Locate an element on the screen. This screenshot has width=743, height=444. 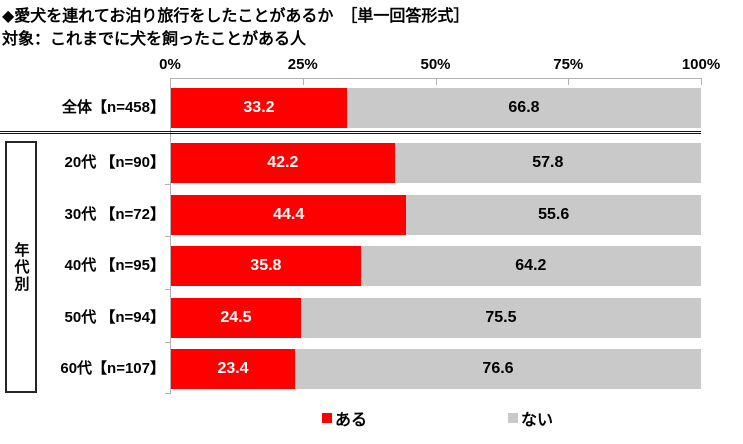
bar-segment-yes: 23.4 is located at coordinates (233, 369).